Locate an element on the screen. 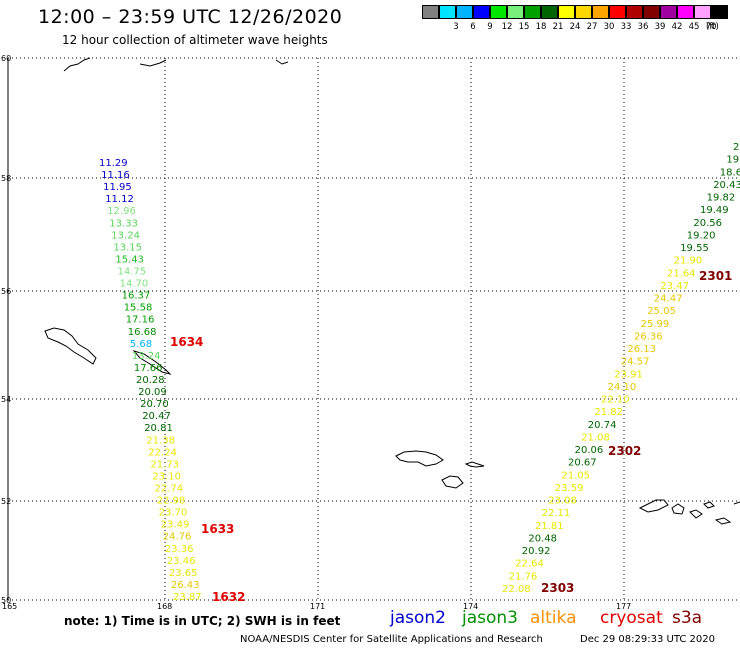 The height and width of the screenshot is (650, 740). wave-height-value: 15.58 is located at coordinates (138, 308).